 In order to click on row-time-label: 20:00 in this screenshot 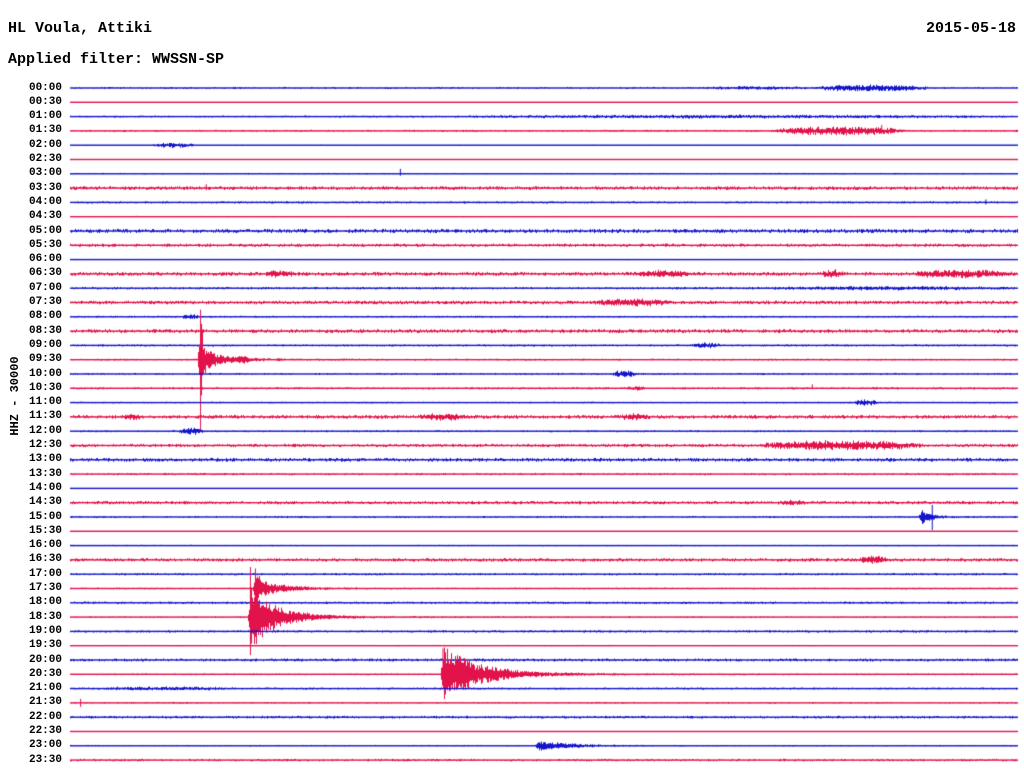, I will do `click(45, 659)`.